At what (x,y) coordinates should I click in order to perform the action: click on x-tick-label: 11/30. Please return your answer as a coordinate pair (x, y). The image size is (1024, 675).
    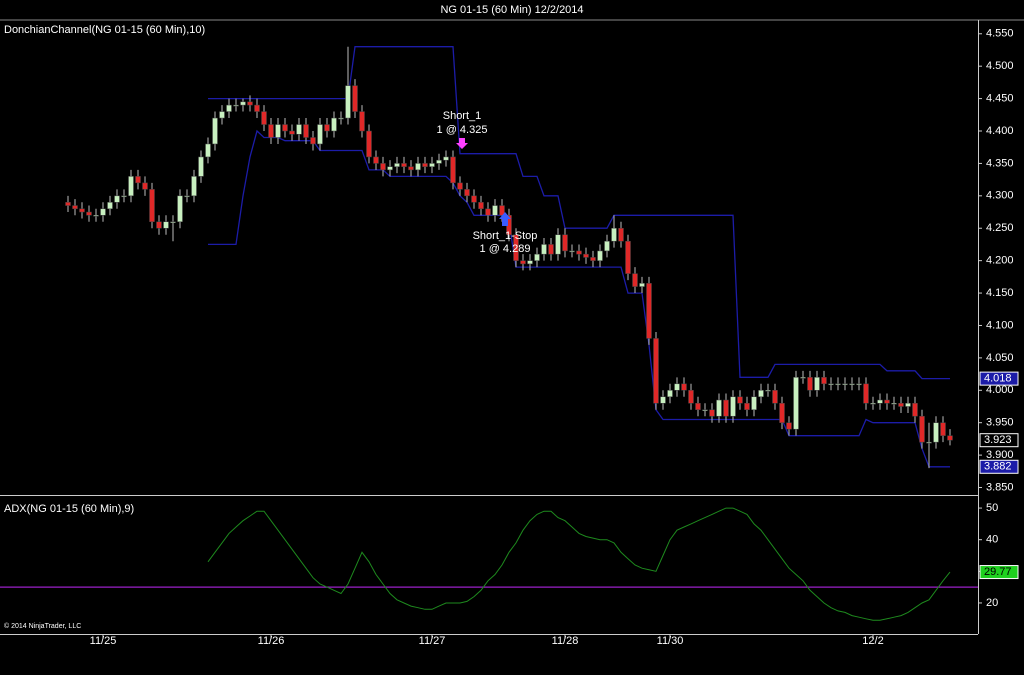
    Looking at the image, I should click on (670, 641).